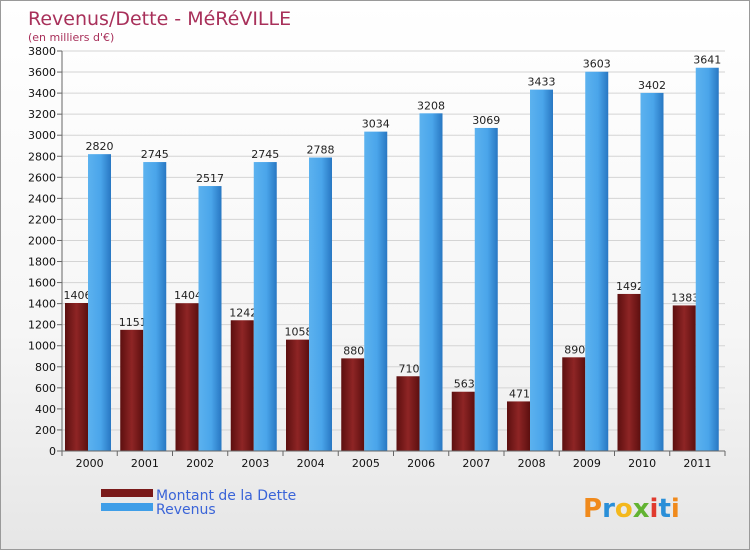 Image resolution: width=750 pixels, height=551 pixels. I want to click on y-tick-label: 2400, so click(42, 198).